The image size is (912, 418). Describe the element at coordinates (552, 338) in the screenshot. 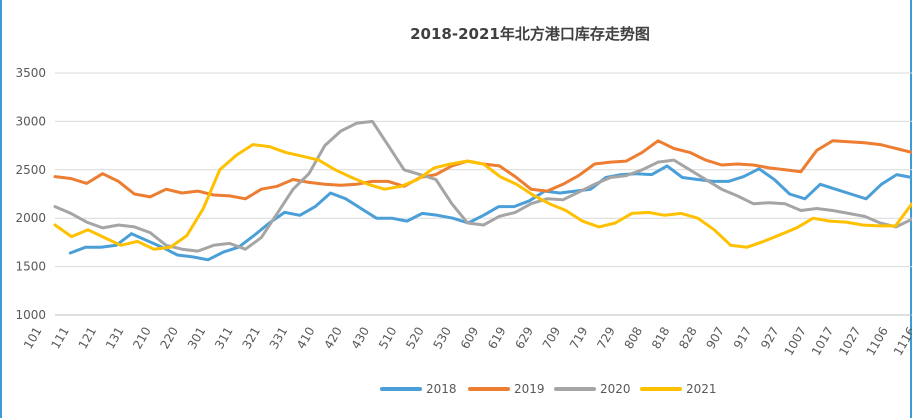

I see `x-tick-label: 709` at that location.